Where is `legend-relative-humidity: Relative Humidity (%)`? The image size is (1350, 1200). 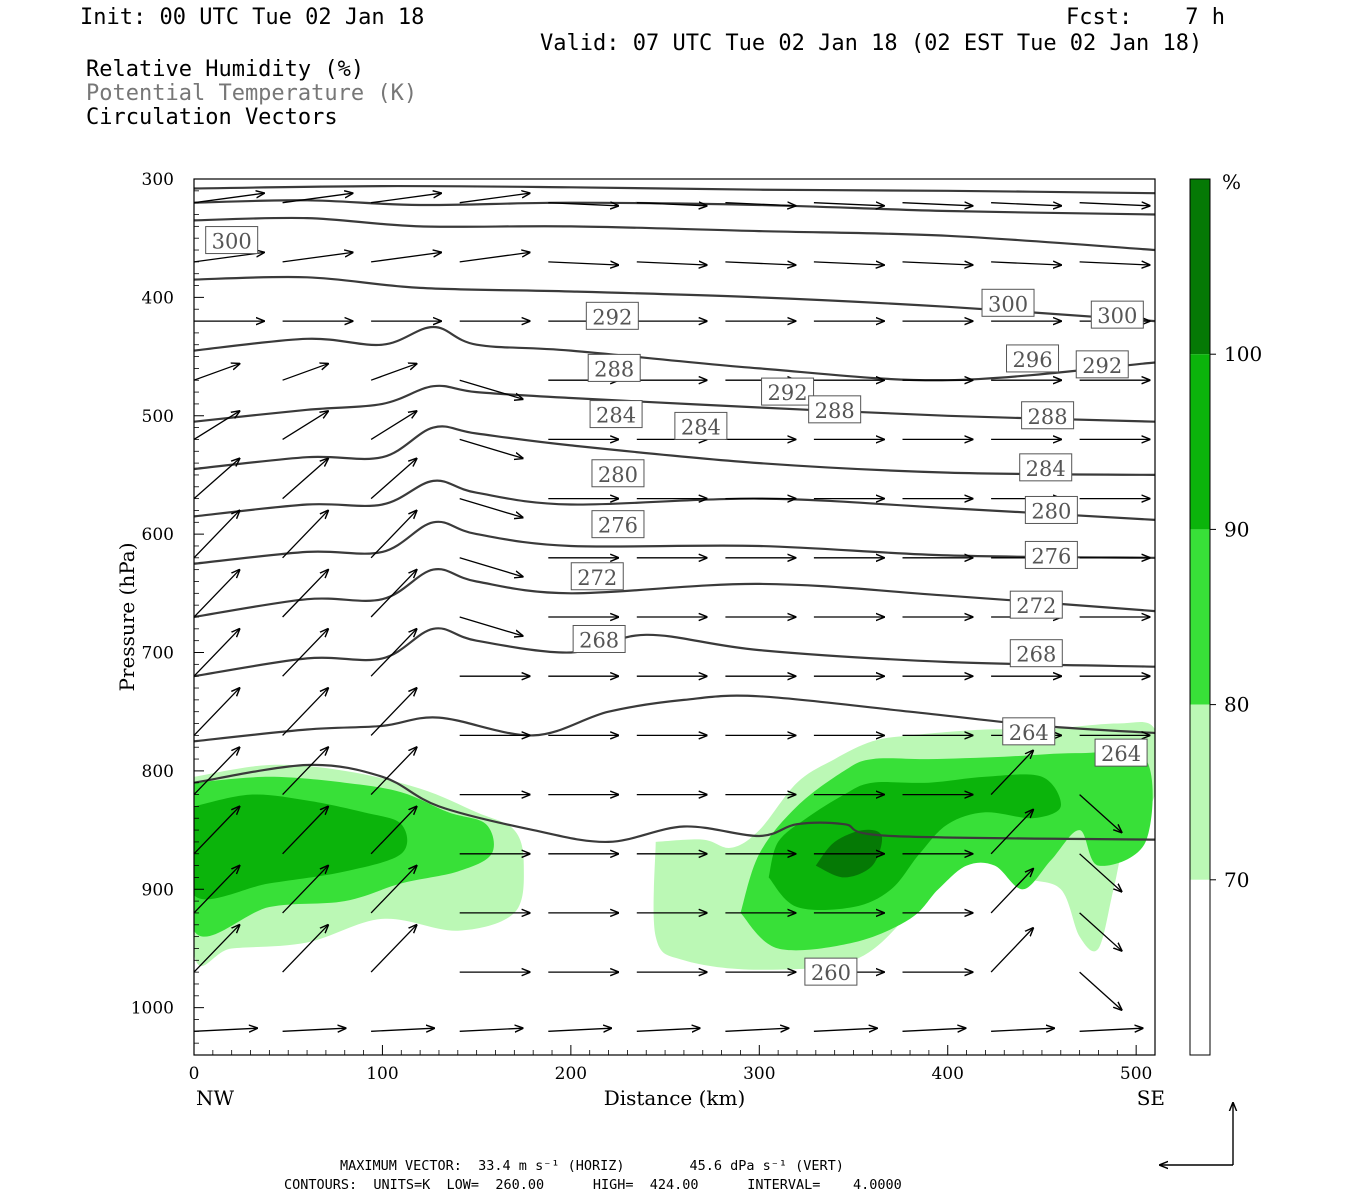
legend-relative-humidity: Relative Humidity (%) is located at coordinates (225, 69).